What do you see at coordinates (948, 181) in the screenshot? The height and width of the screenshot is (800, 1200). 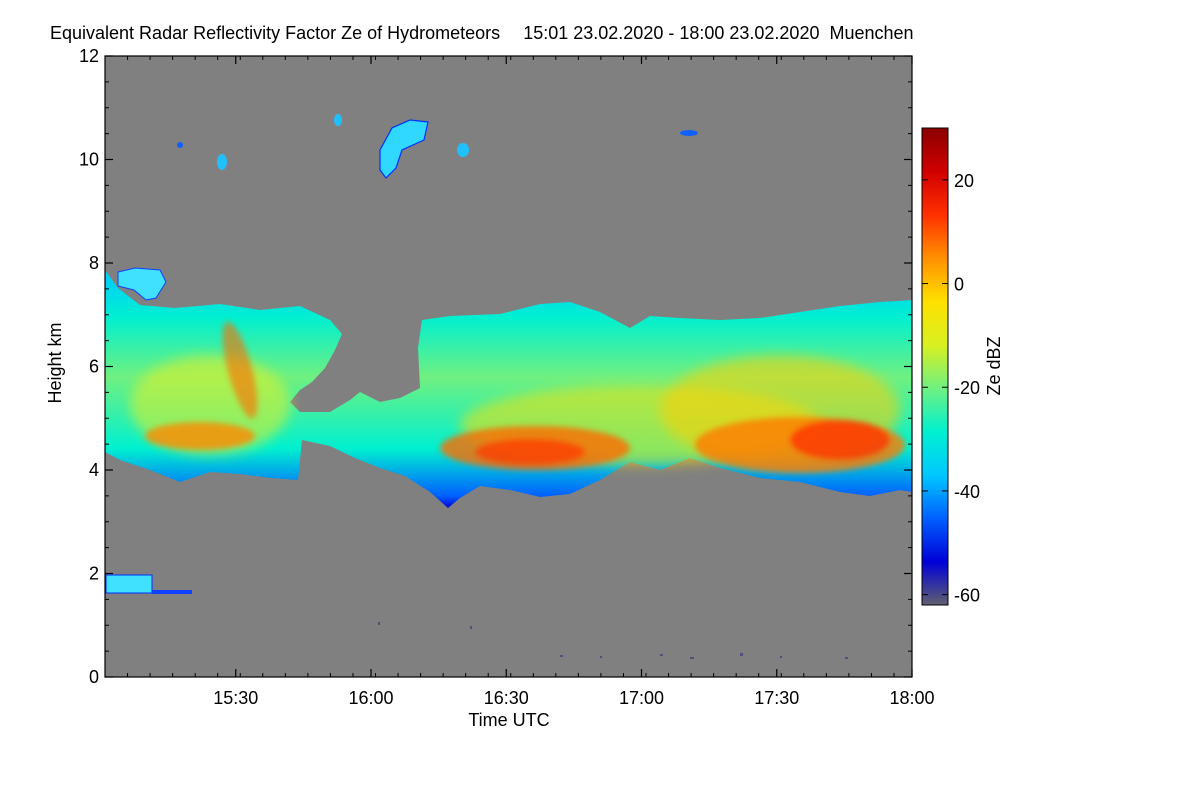 I see `colorbar-tick-20: 20` at bounding box center [948, 181].